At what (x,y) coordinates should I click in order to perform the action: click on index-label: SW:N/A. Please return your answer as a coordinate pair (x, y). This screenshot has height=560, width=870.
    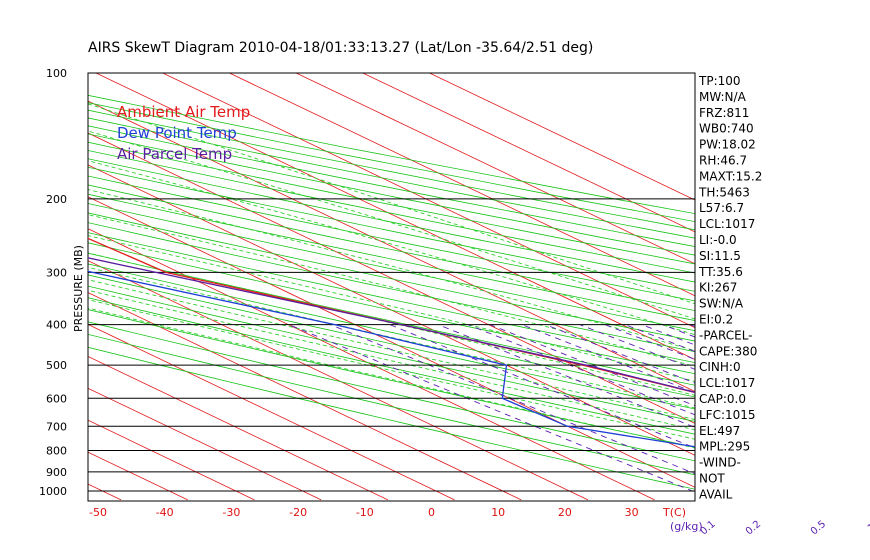
    Looking at the image, I should click on (721, 304).